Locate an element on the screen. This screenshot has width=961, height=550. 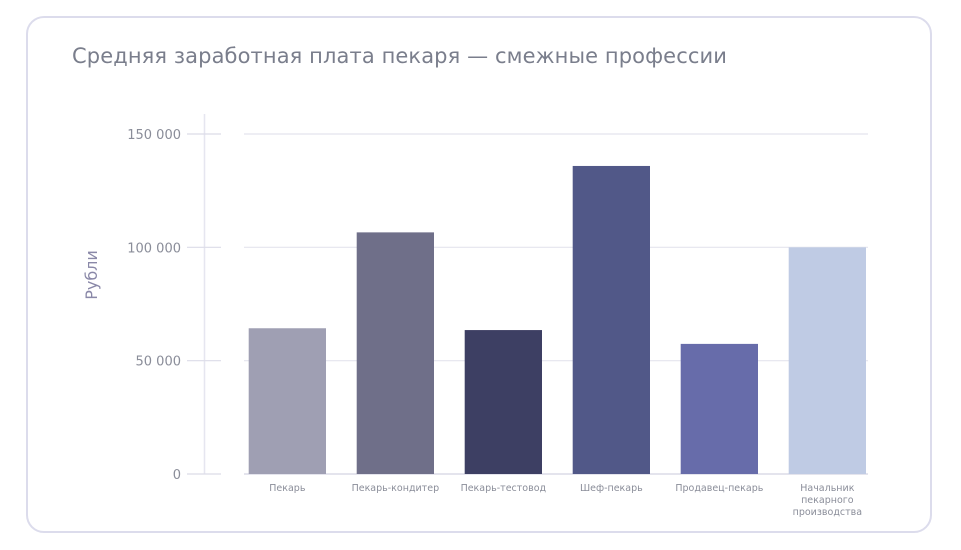
x-tick-label: пекарного is located at coordinates (827, 500).